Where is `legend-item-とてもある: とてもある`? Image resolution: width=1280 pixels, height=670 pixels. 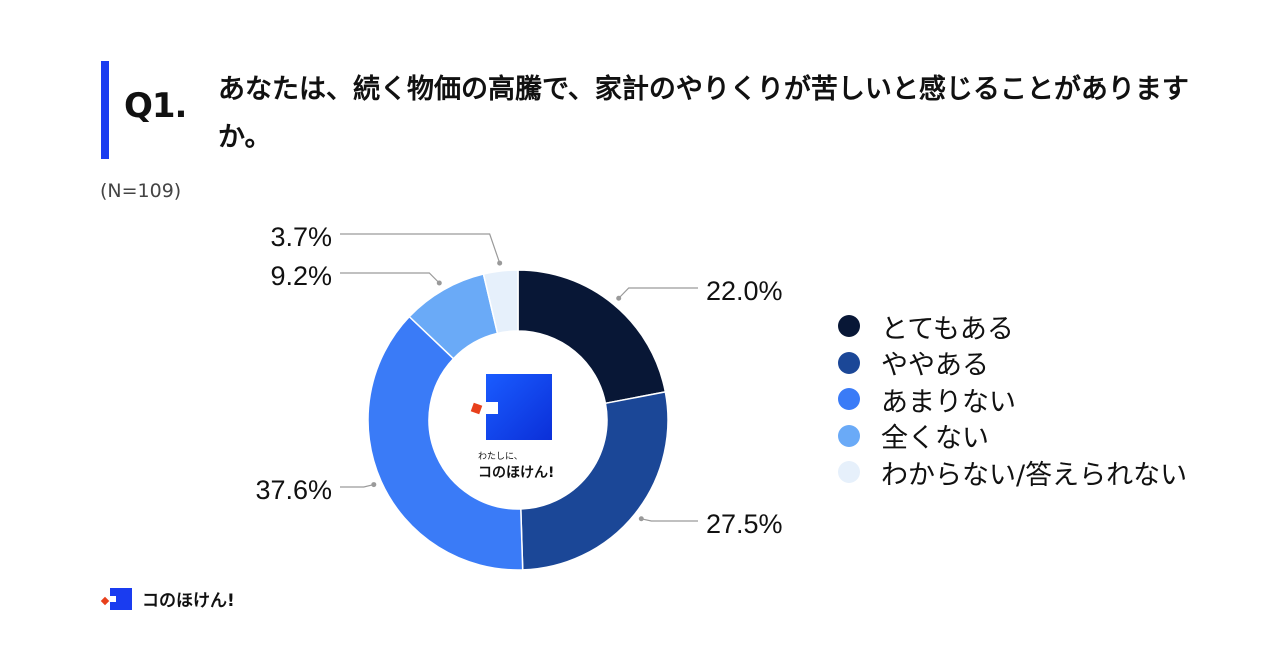
legend-item-とてもある: とてもある is located at coordinates (1012, 326).